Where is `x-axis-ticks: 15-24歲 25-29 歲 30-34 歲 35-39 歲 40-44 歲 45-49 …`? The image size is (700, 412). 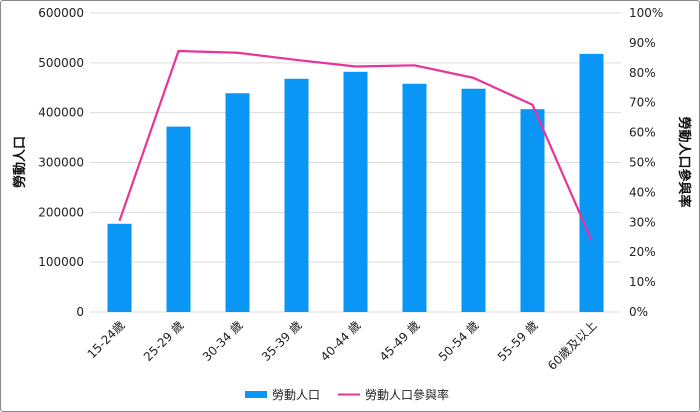 x-axis-ticks: 15-24歲 25-29 歲 30-34 歲 35-39 歲 40-44 歲 45-49 … is located at coordinates (342, 345).